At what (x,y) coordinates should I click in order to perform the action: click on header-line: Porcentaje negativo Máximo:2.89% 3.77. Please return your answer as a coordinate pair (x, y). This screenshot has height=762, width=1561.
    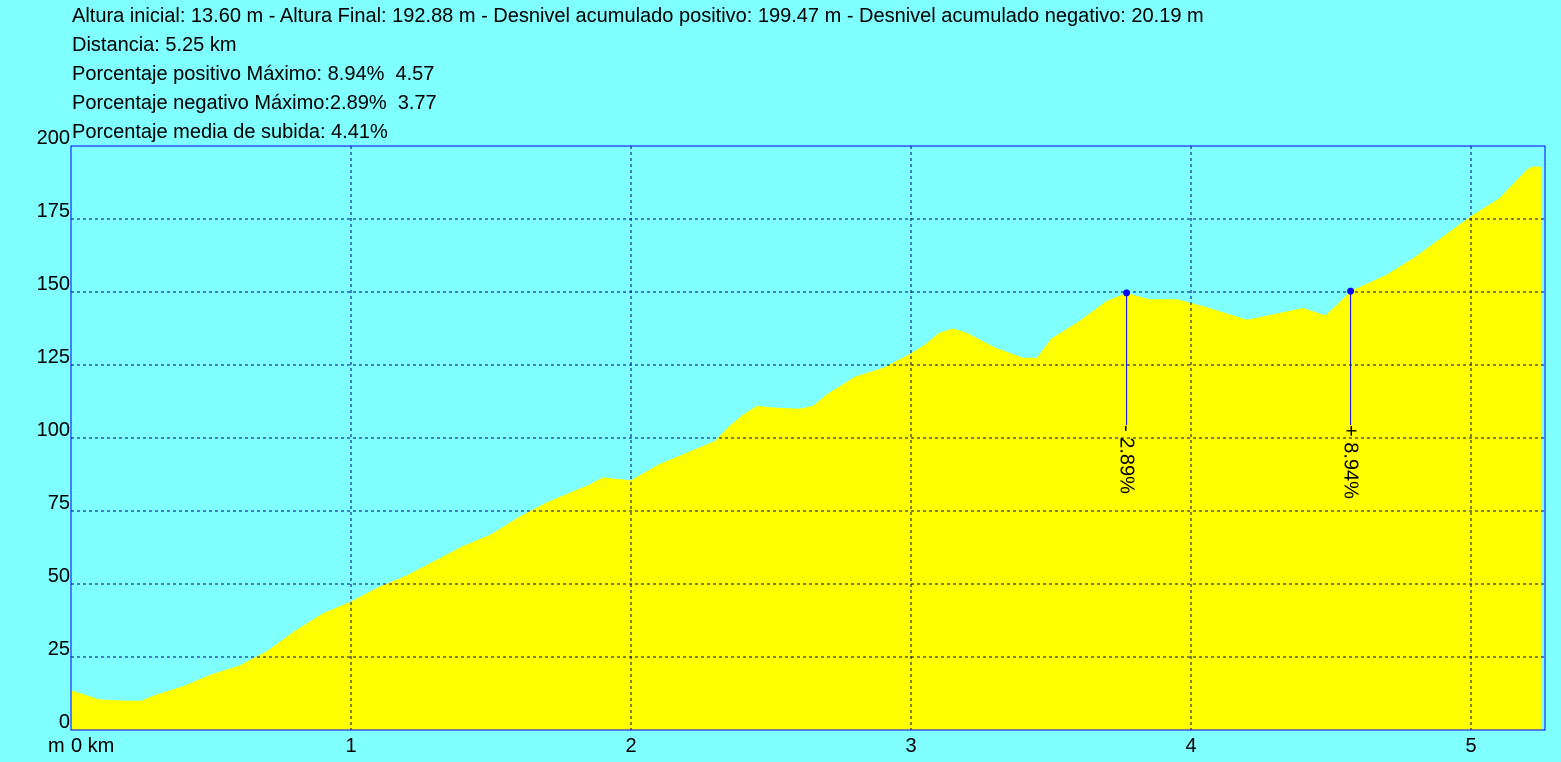
    Looking at the image, I should click on (254, 103).